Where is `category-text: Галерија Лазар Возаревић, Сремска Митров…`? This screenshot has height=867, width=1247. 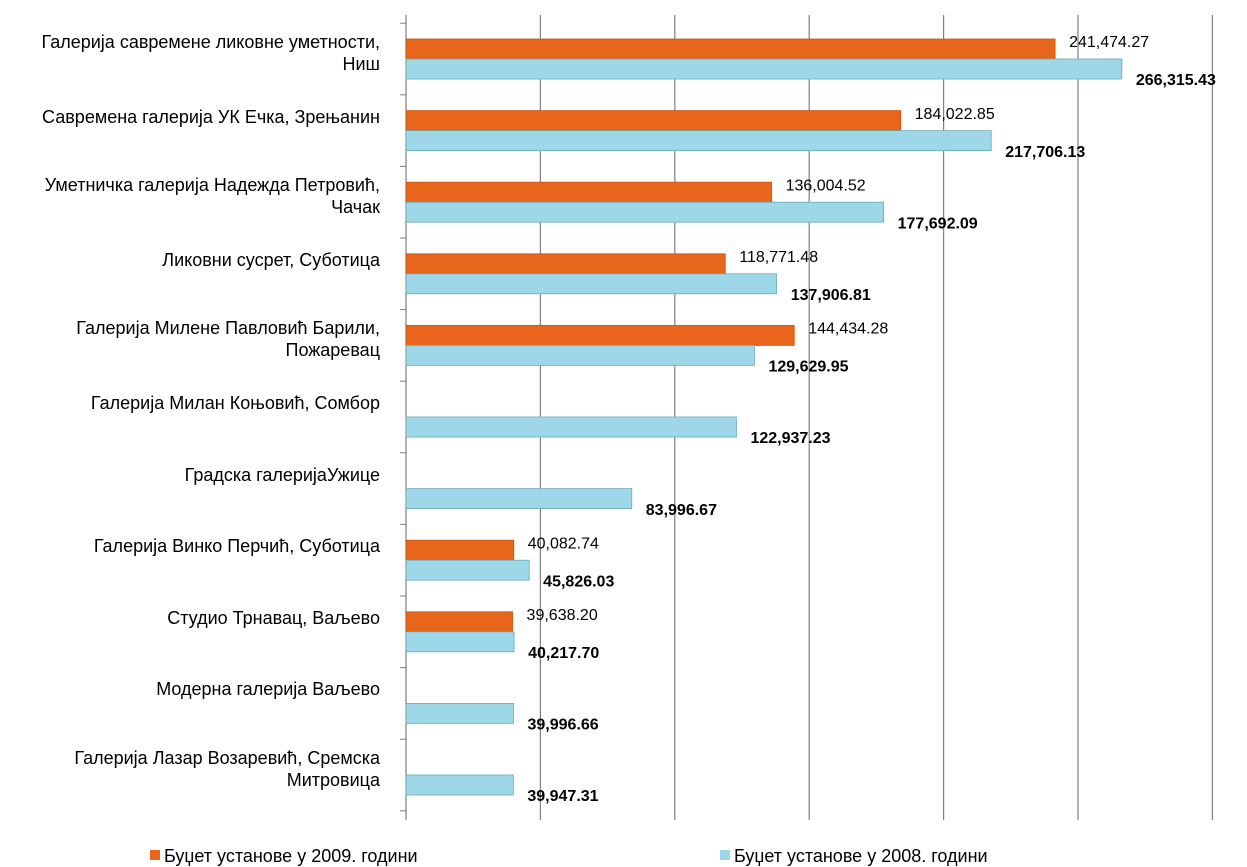
category-text: Галерија Лазар Возаревић, Сремска Митров… is located at coordinates (227, 769).